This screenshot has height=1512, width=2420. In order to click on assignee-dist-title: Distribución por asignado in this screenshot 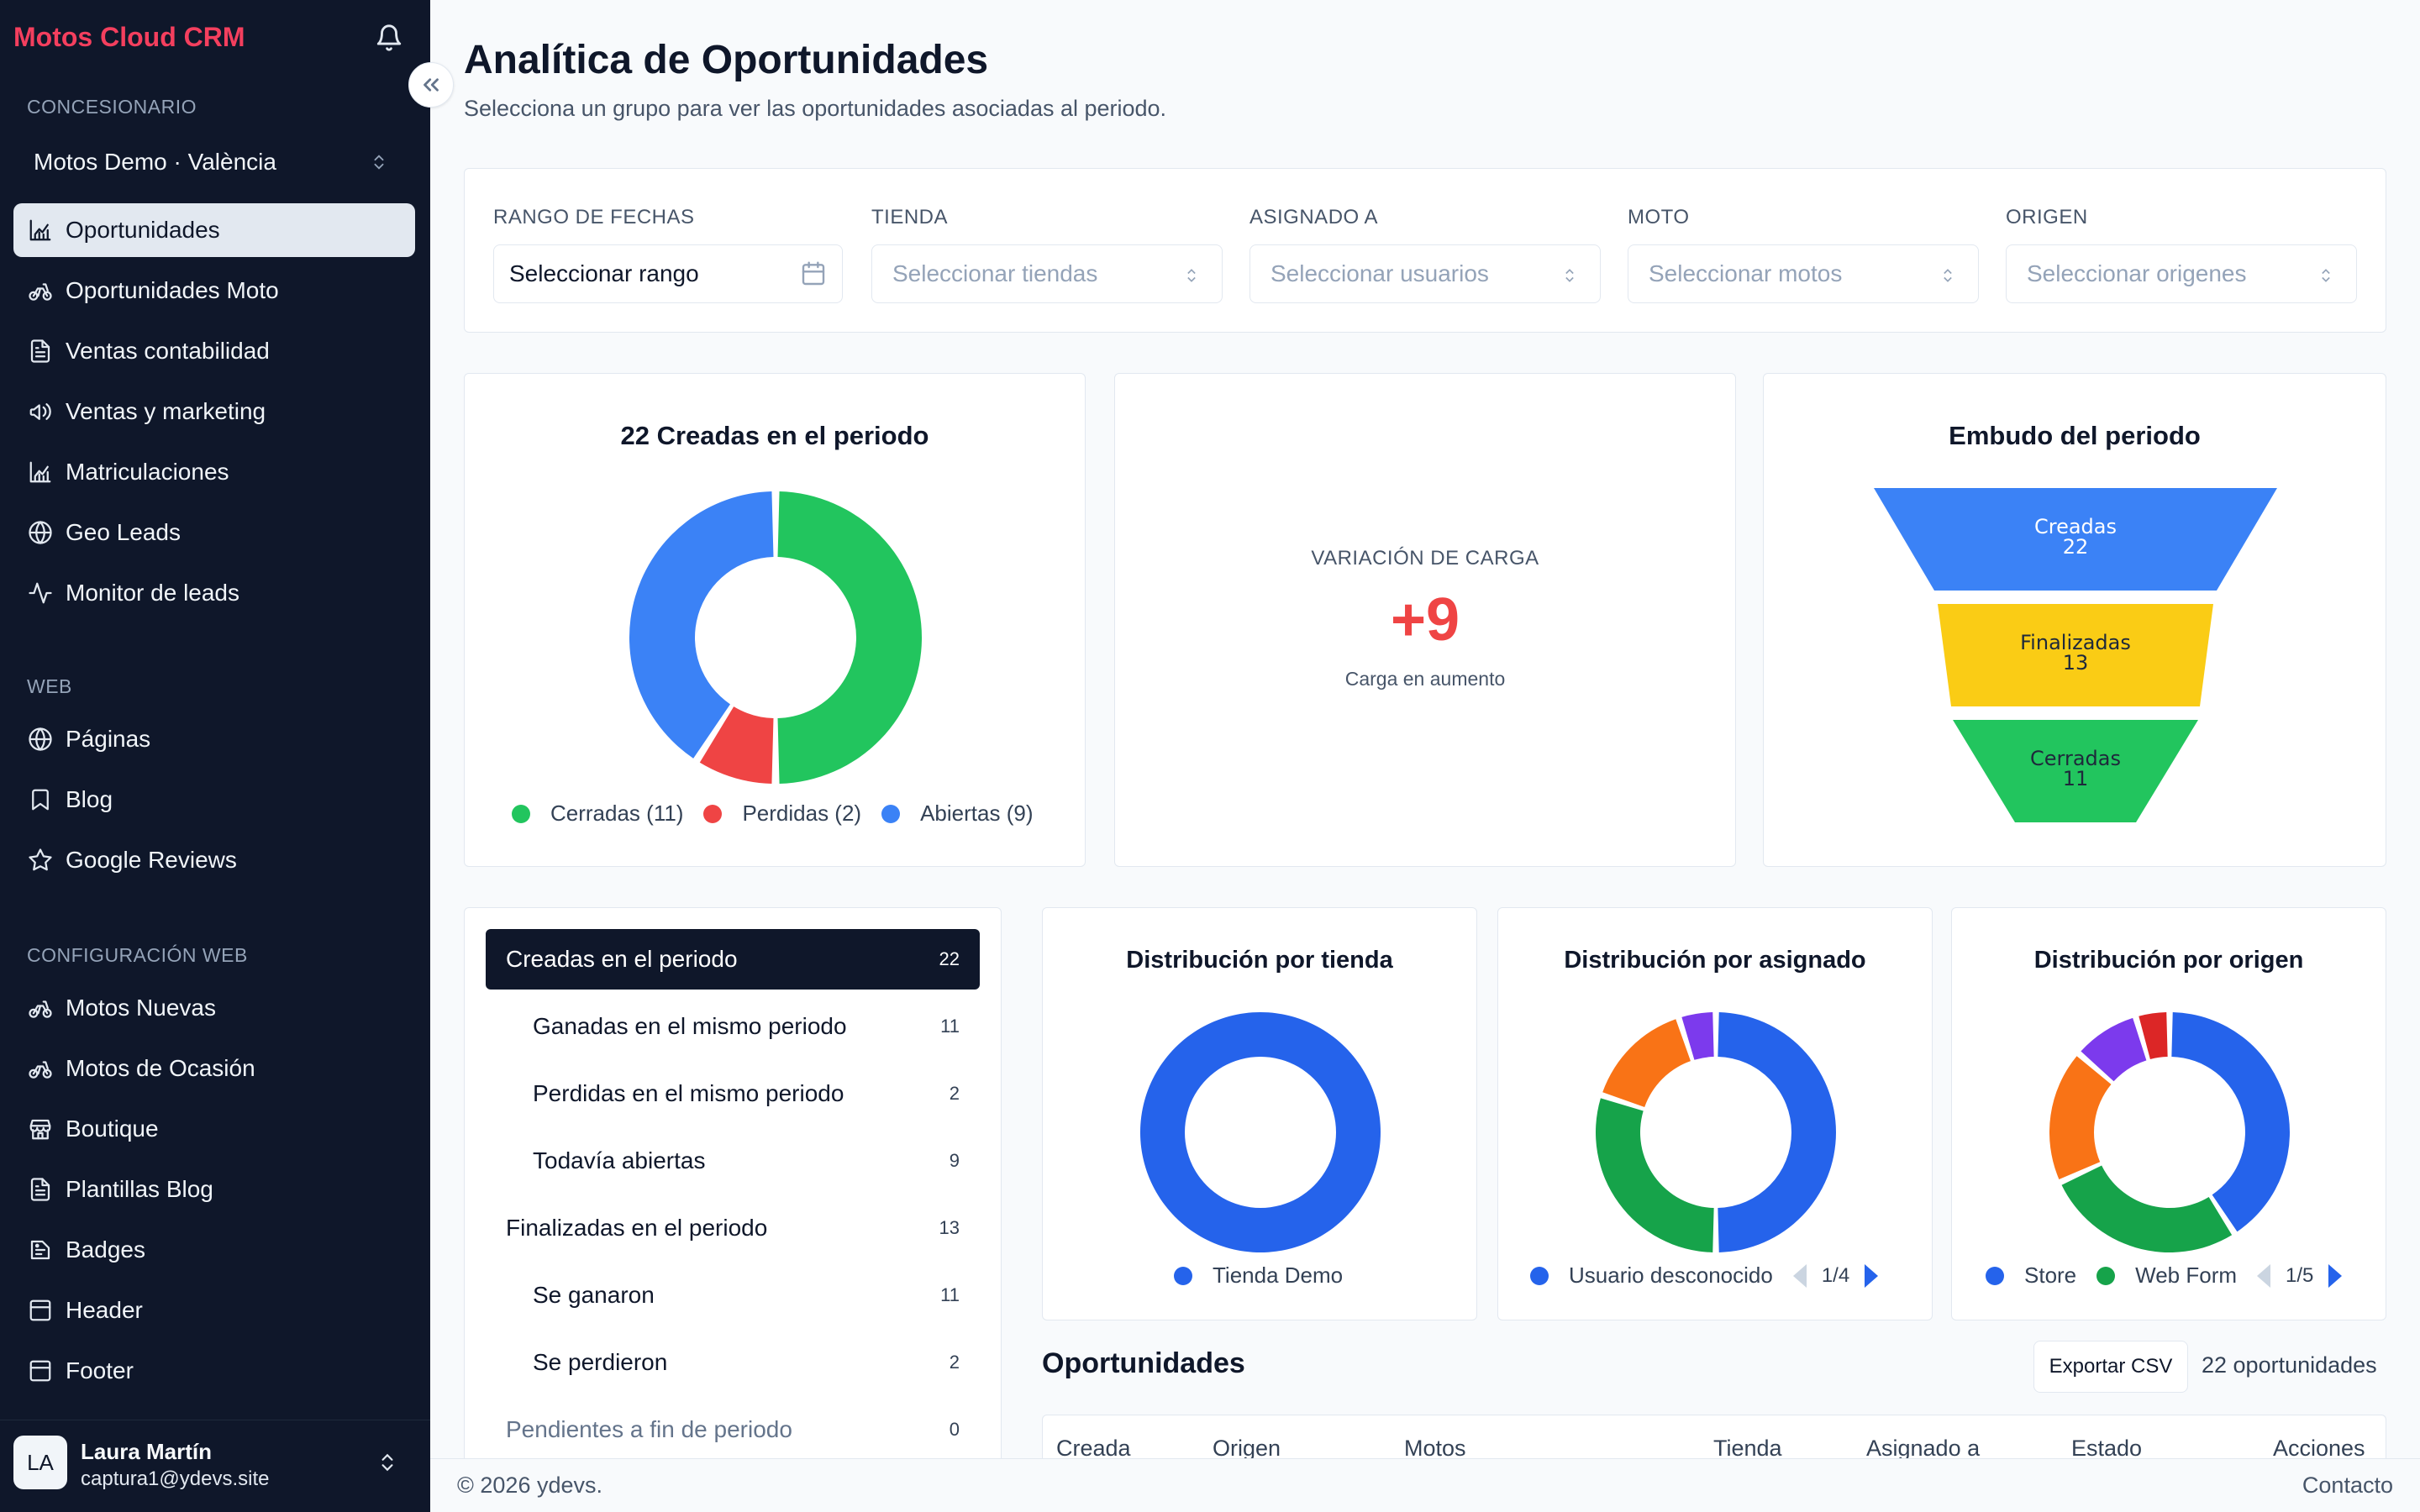, I will do `click(1715, 960)`.